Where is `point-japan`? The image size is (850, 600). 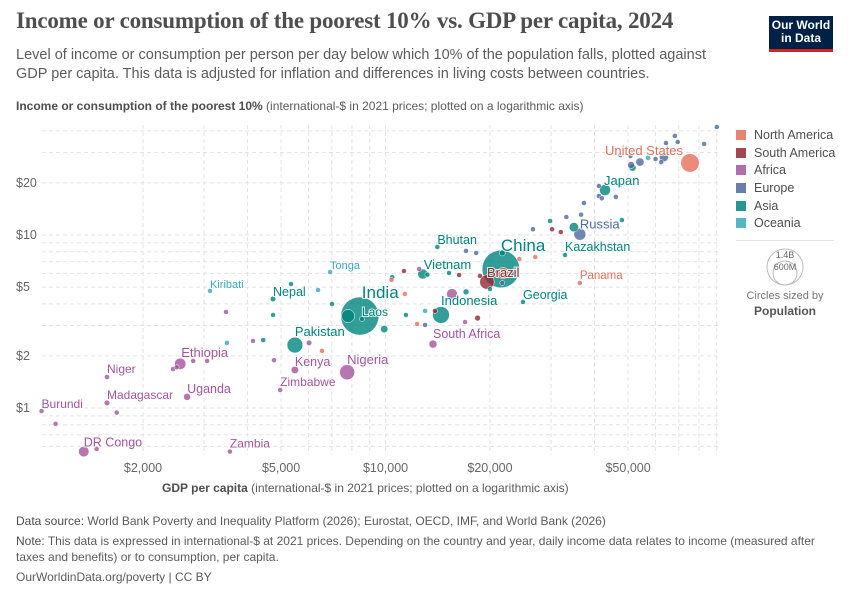 point-japan is located at coordinates (605, 190).